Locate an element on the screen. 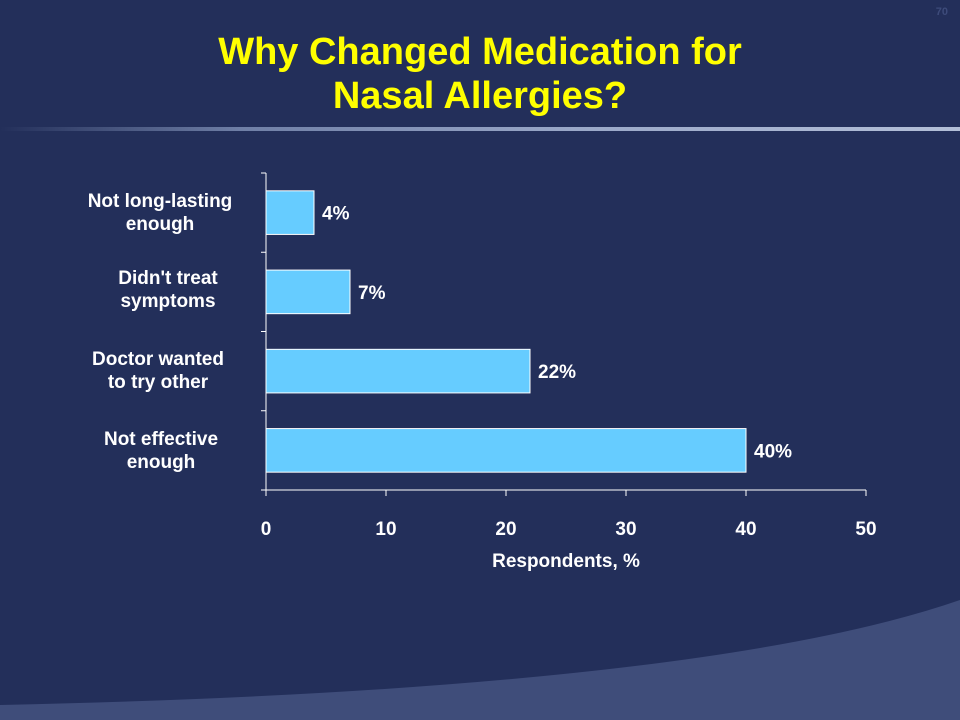  bar-data-label: 4% is located at coordinates (336, 214).